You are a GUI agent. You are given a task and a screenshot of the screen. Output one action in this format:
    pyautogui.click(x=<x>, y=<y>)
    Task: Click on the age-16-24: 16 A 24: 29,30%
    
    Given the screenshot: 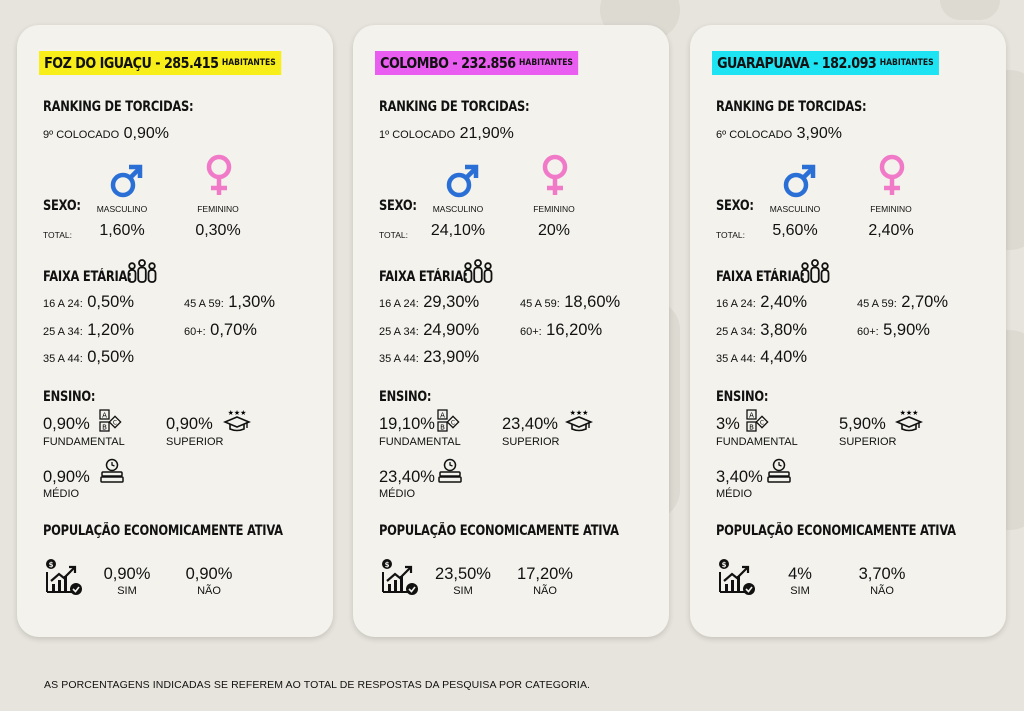 What is the action you would take?
    pyautogui.click(x=429, y=302)
    